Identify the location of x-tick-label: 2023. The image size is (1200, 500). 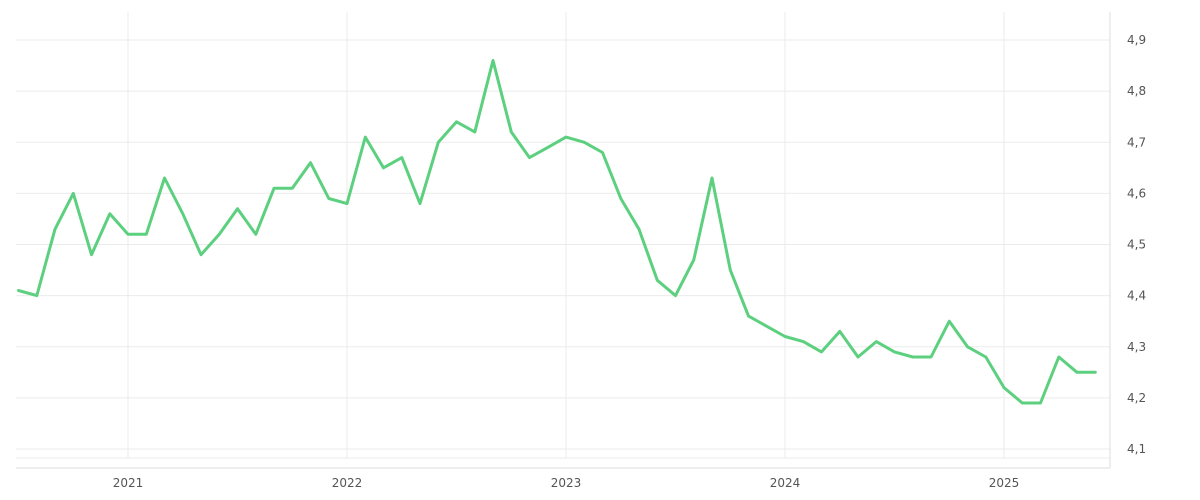
(566, 483).